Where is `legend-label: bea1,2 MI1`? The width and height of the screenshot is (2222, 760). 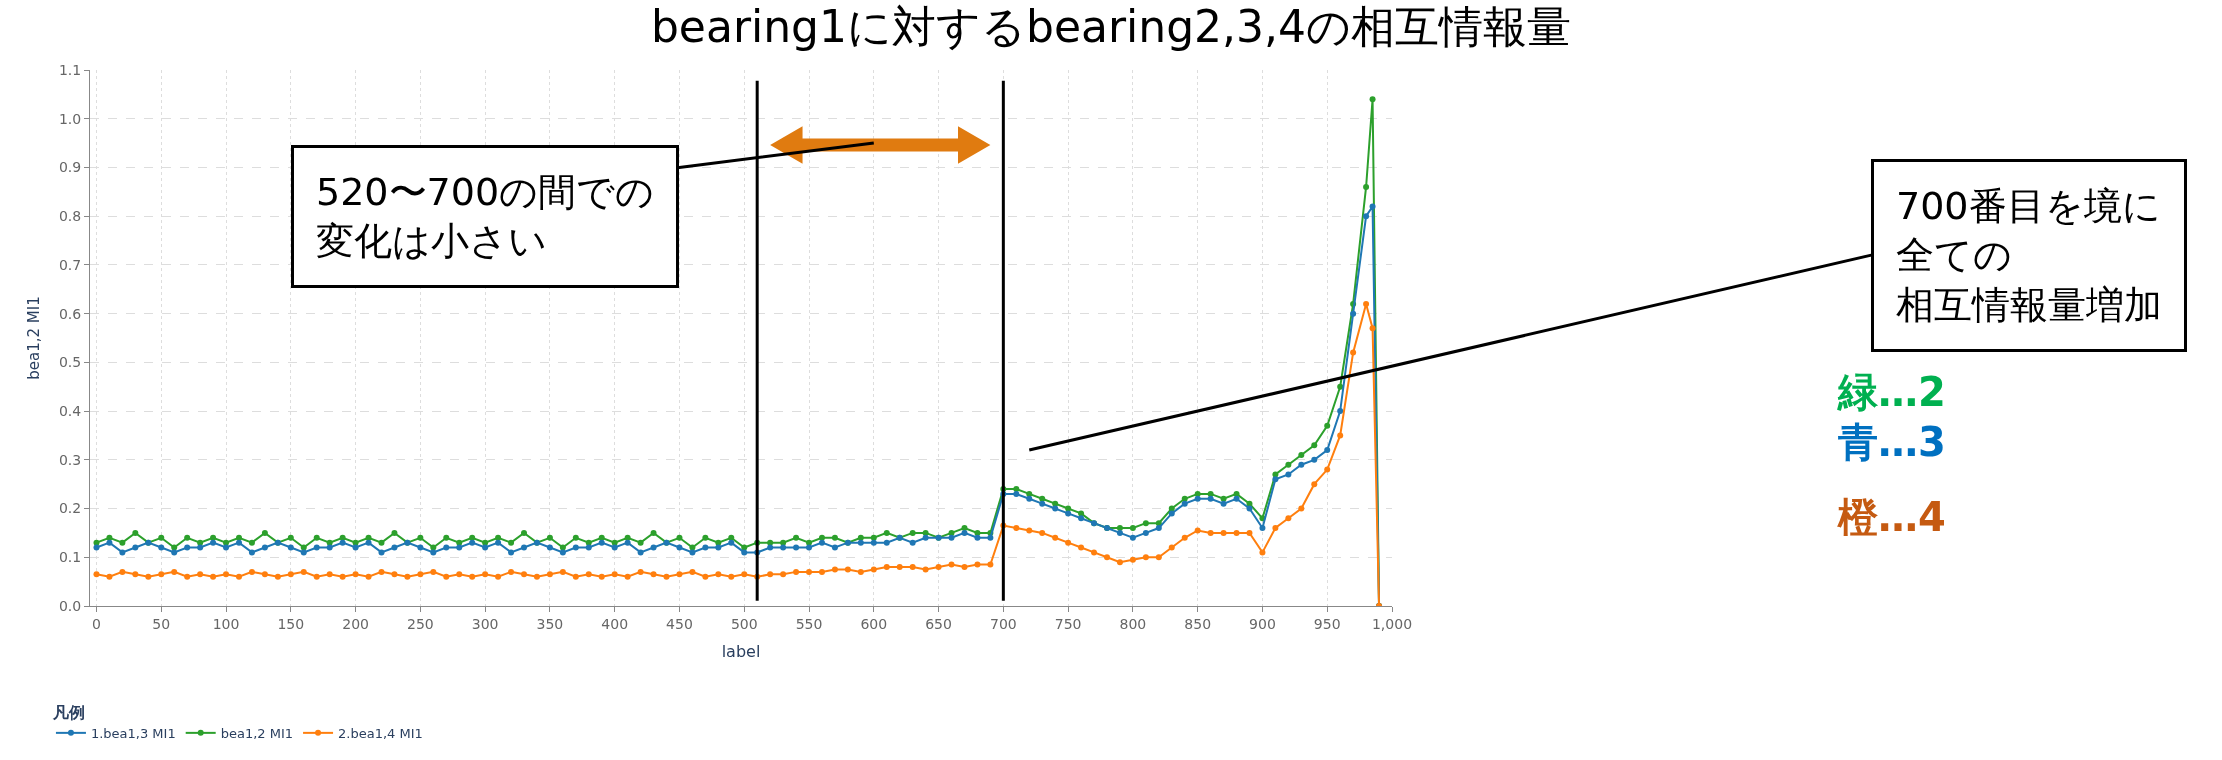 legend-label: bea1,2 MI1 is located at coordinates (257, 733).